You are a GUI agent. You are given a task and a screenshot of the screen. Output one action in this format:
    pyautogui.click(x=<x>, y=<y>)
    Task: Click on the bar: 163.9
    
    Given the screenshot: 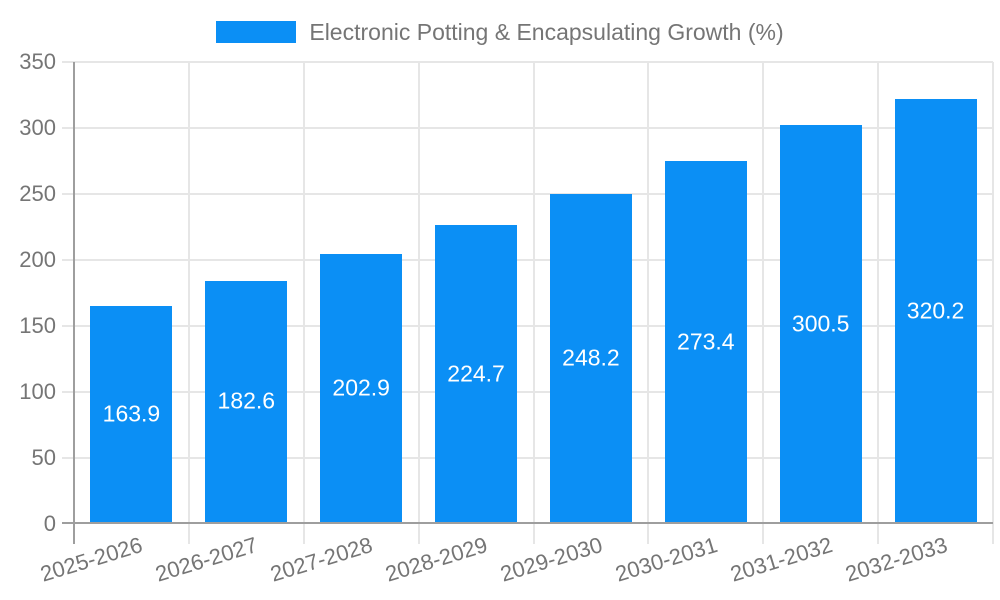 What is the action you would take?
    pyautogui.click(x=131, y=413)
    